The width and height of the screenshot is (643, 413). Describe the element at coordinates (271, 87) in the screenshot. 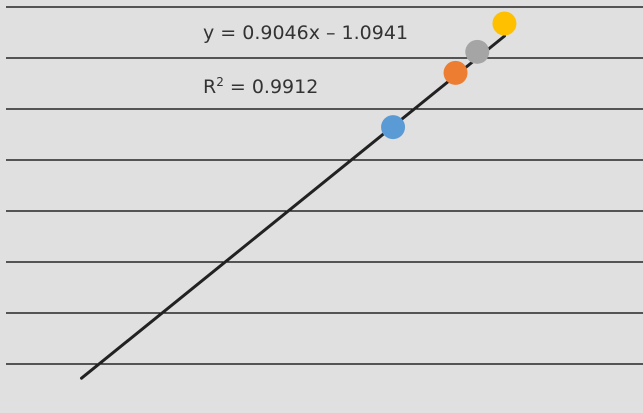

I see `r-squared-value: = 0.9912` at that location.